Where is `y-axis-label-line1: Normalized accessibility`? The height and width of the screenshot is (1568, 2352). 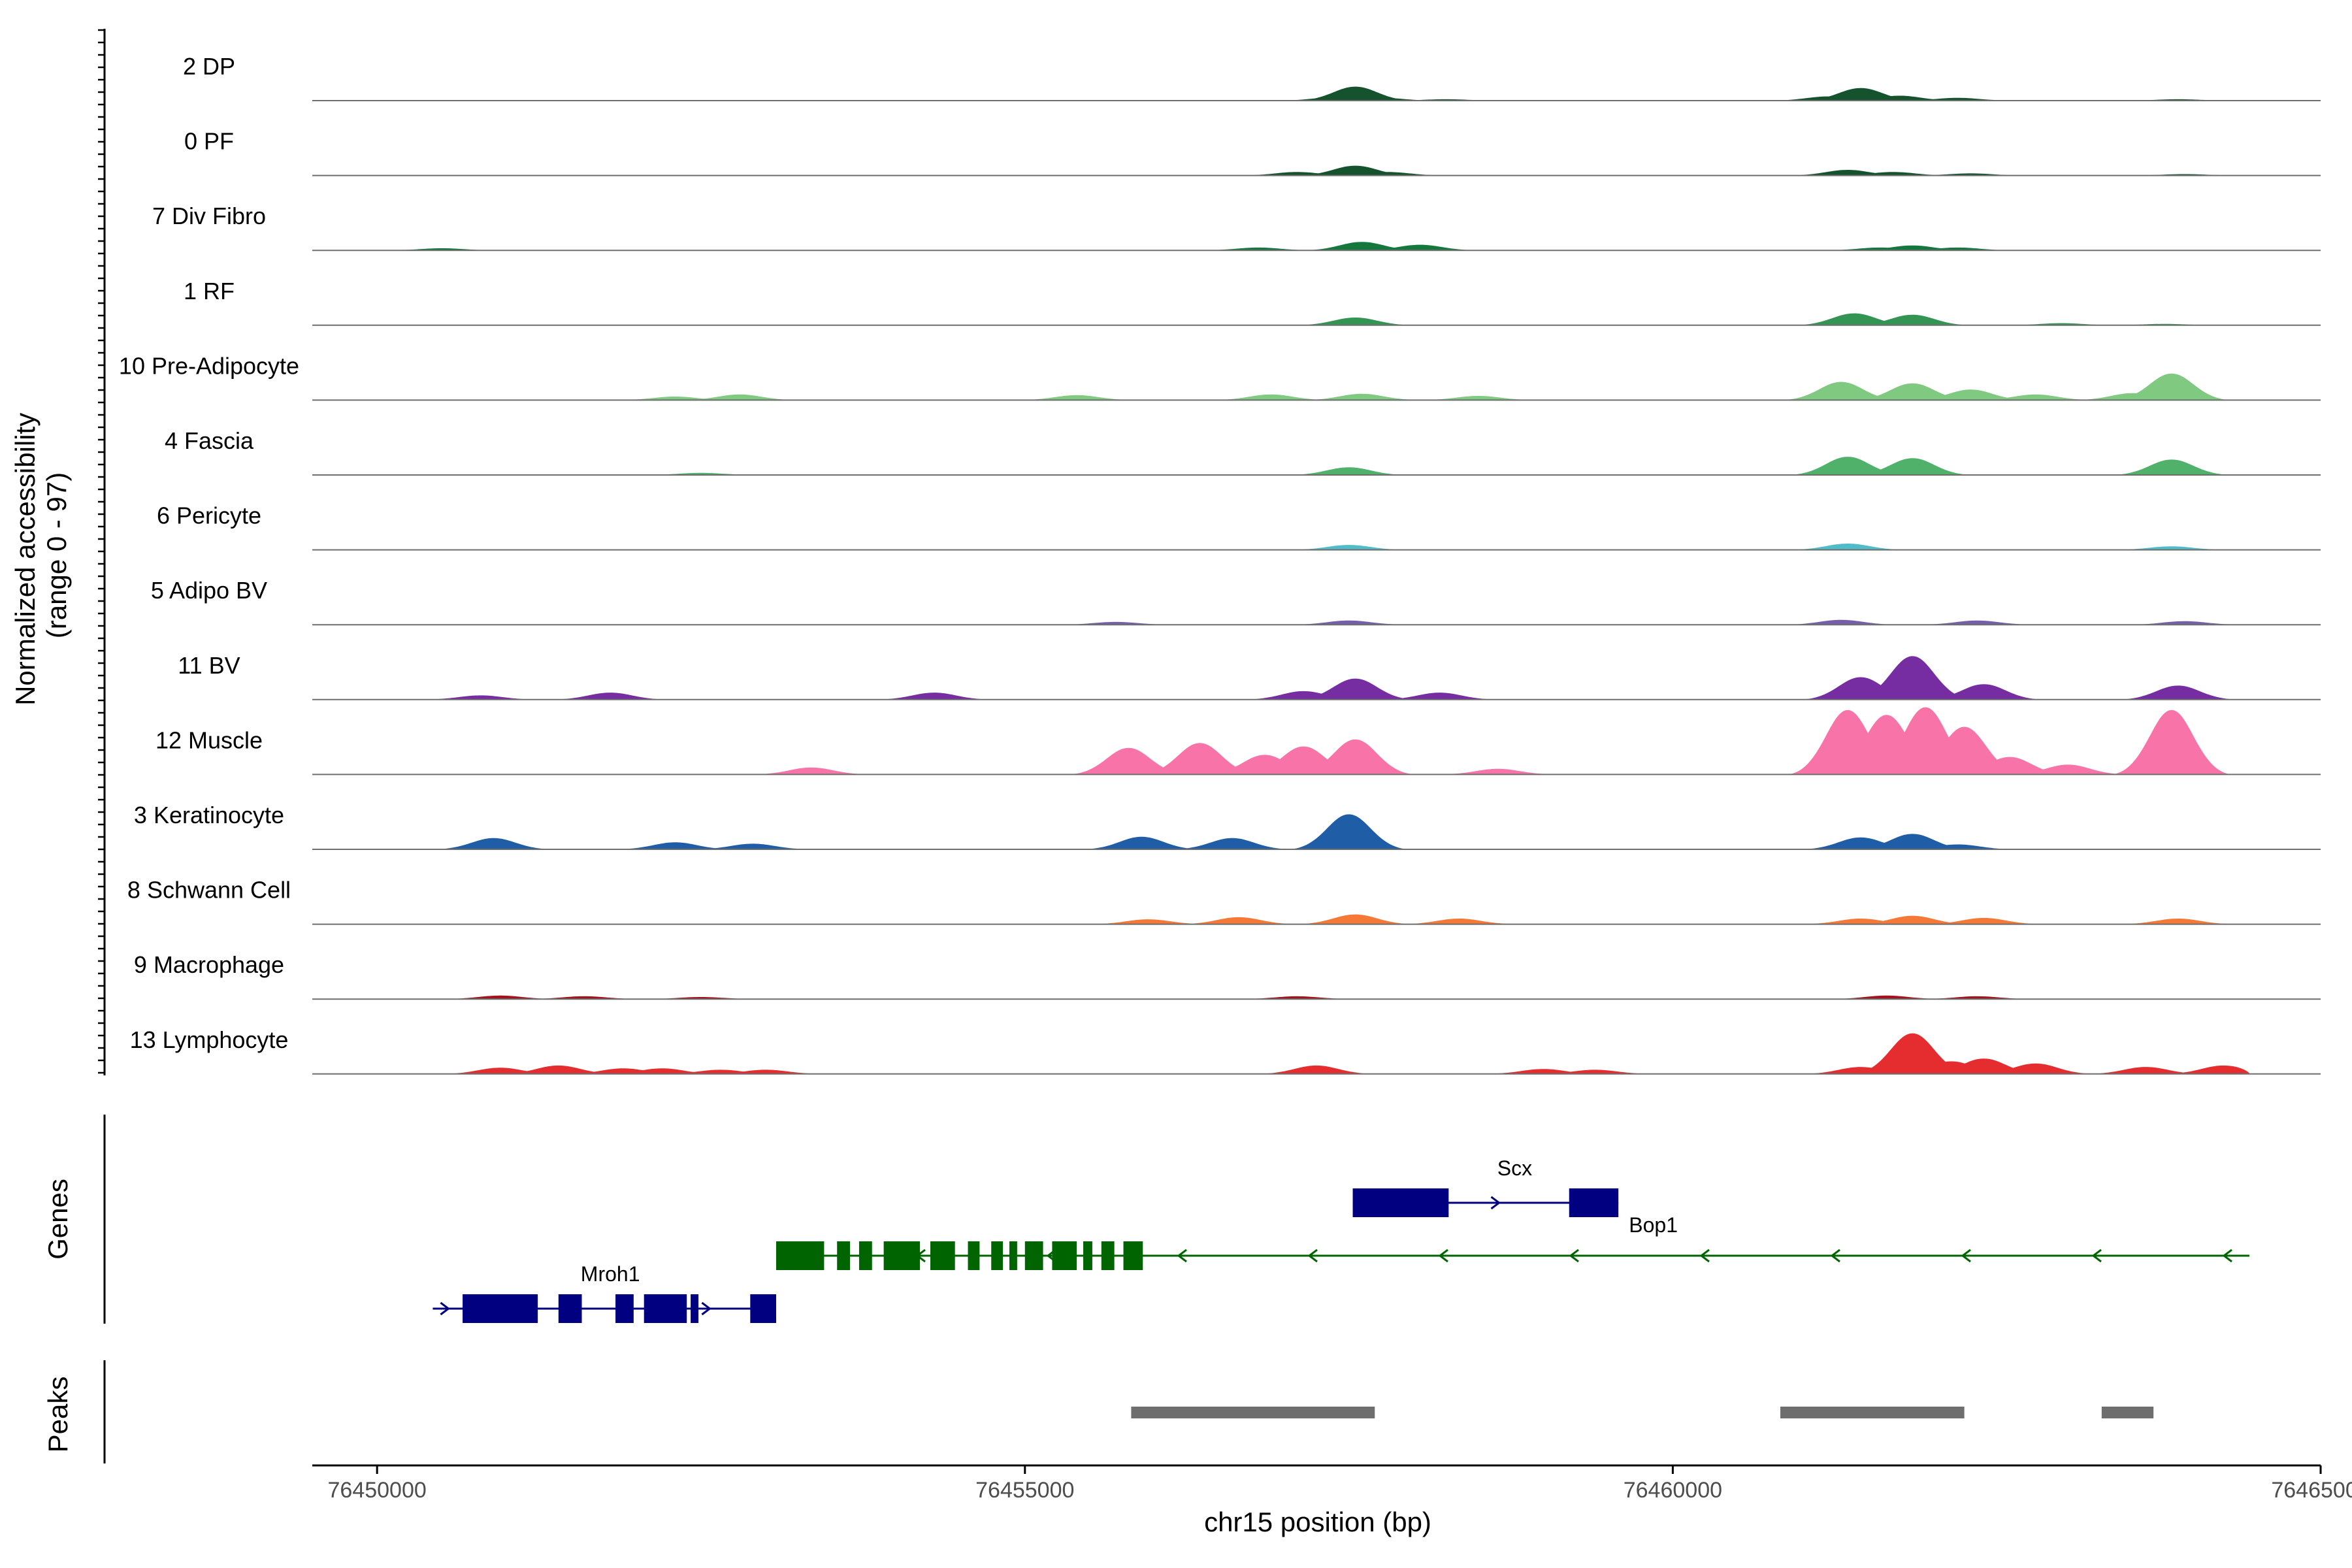 y-axis-label-line1: Normalized accessibility is located at coordinates (25, 559).